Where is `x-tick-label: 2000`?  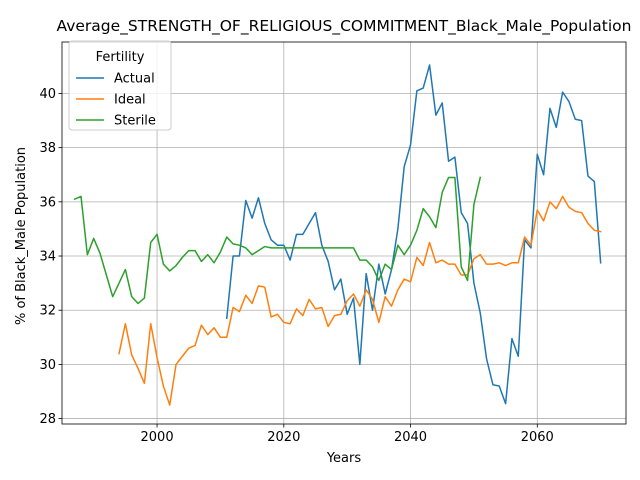 x-tick-label: 2000 is located at coordinates (157, 437).